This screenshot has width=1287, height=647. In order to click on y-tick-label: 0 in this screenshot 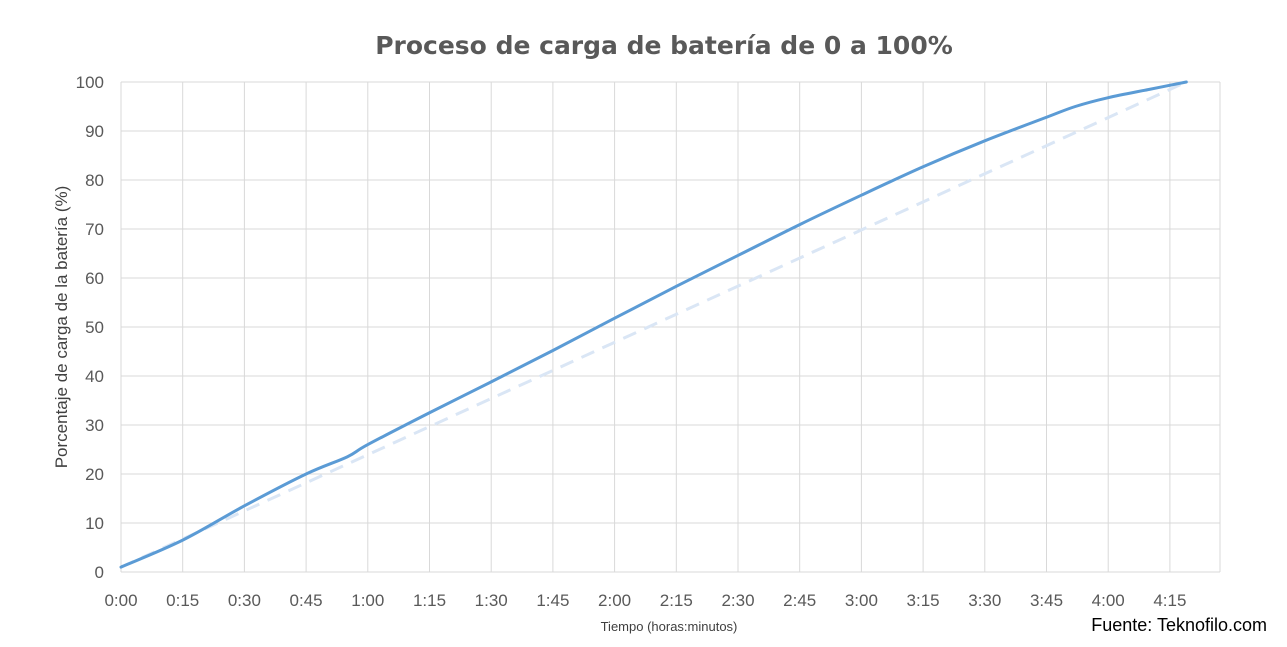, I will do `click(99, 572)`.